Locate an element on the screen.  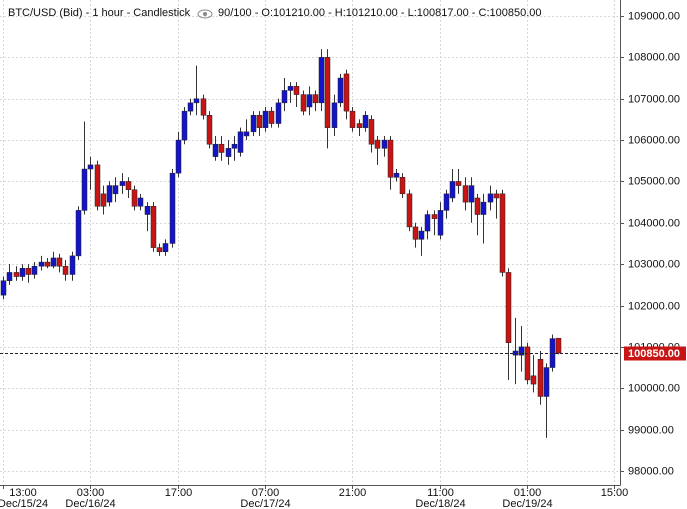
eye-icon is located at coordinates (205, 14).